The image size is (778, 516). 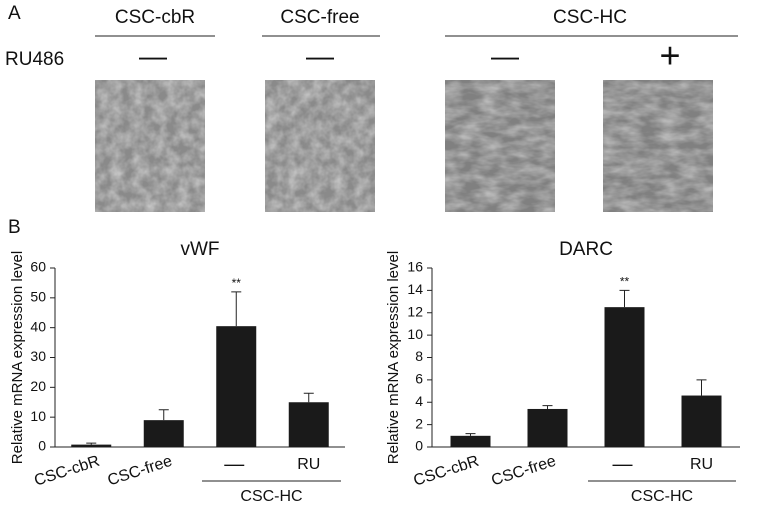 What do you see at coordinates (669, 55) in the screenshot?
I see `treatment-sign: +` at bounding box center [669, 55].